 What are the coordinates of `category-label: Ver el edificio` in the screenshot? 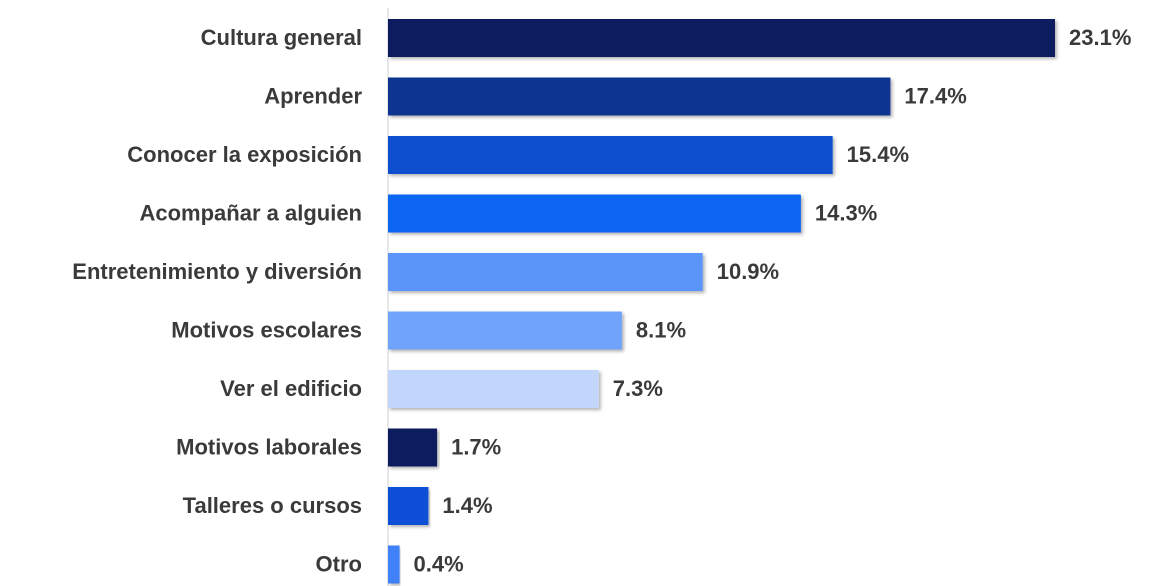 It's located at (291, 388).